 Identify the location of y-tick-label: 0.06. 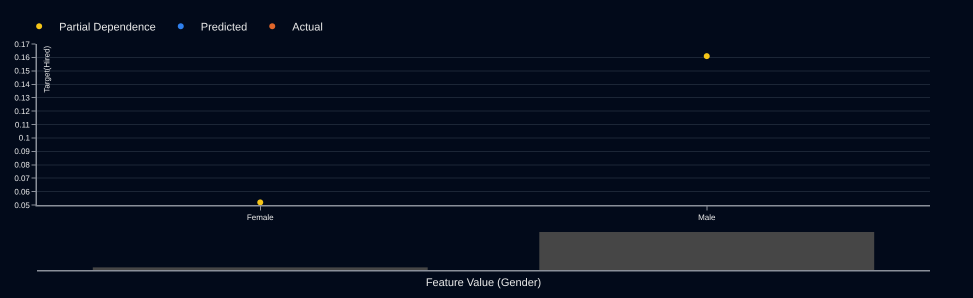
(22, 191).